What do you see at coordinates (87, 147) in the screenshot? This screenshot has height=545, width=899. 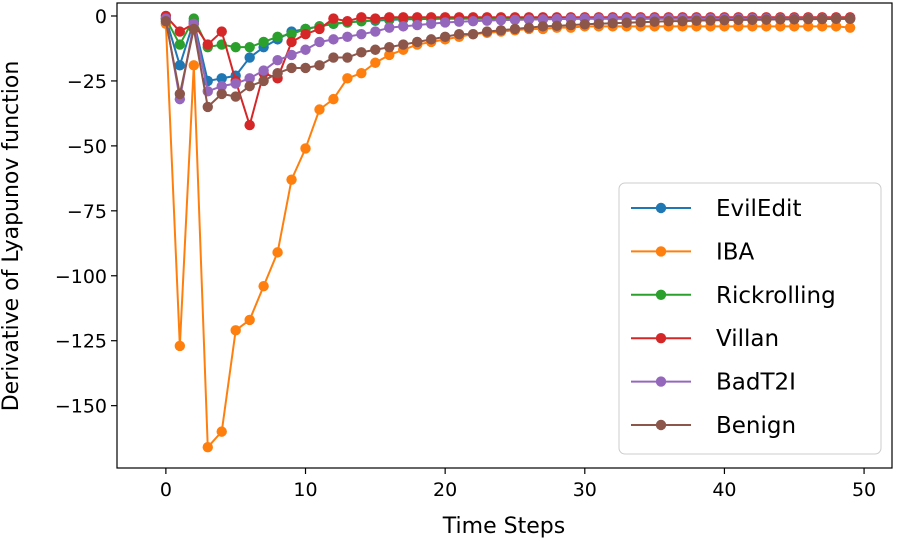 I see `y-tick-label: −50` at bounding box center [87, 147].